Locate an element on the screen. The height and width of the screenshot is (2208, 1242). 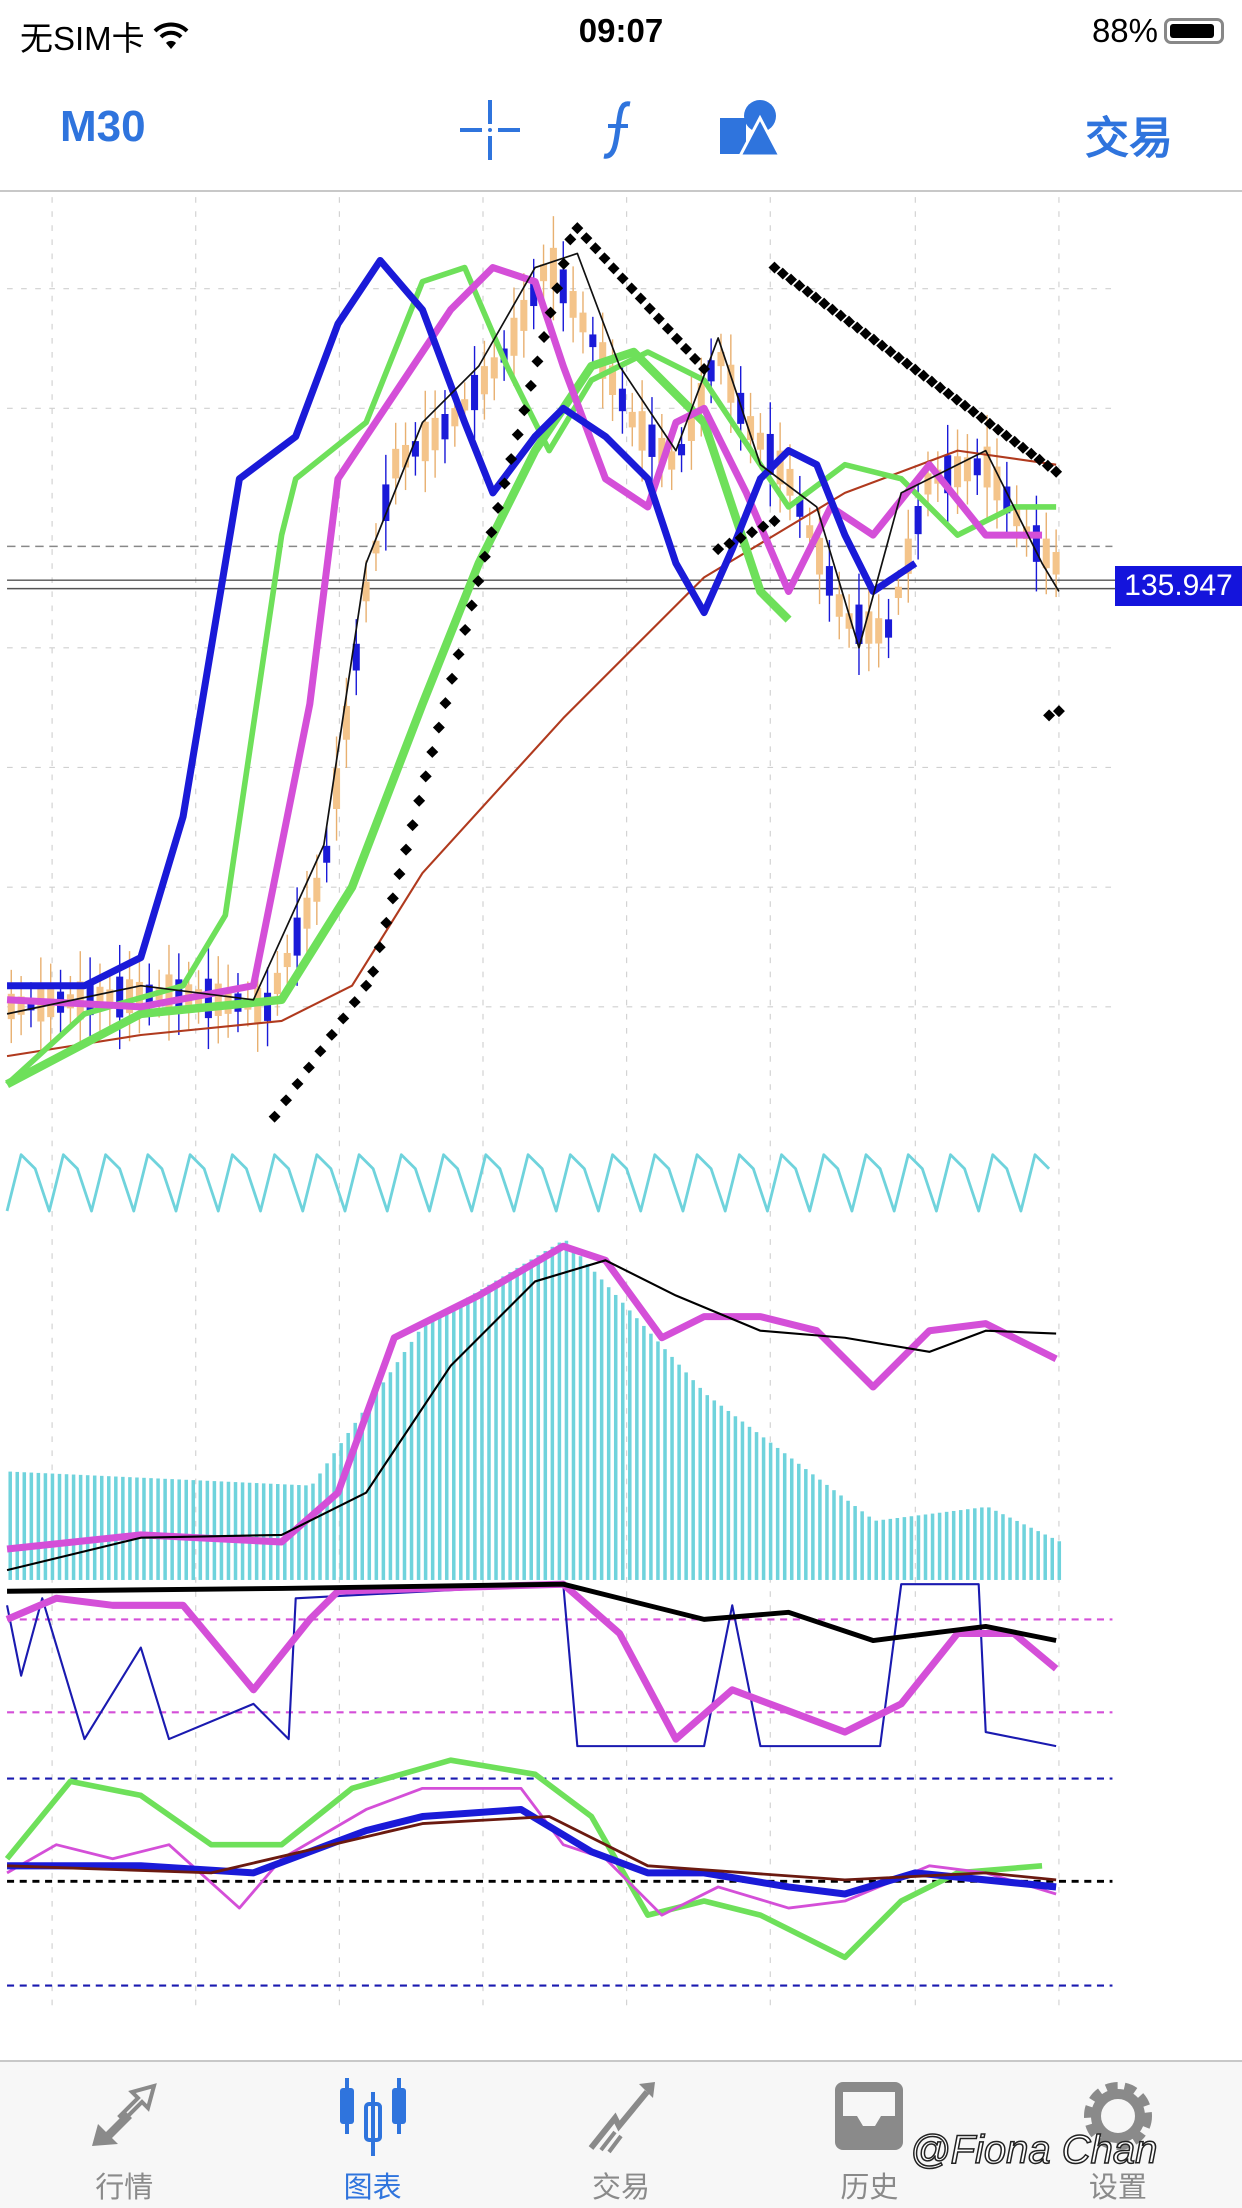
signal-line is located at coordinates (531, 1415).